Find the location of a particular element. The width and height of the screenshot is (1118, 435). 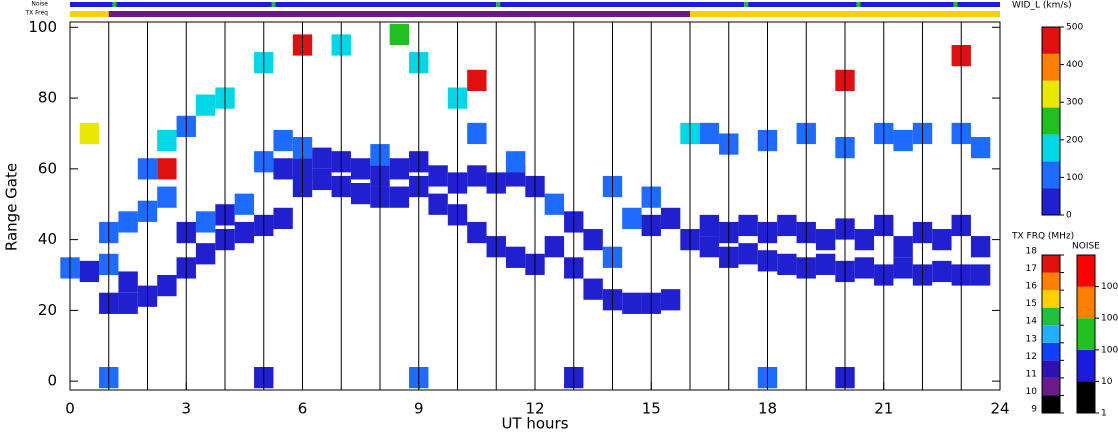

colorbar-tick-label: 200 is located at coordinates (1074, 140).